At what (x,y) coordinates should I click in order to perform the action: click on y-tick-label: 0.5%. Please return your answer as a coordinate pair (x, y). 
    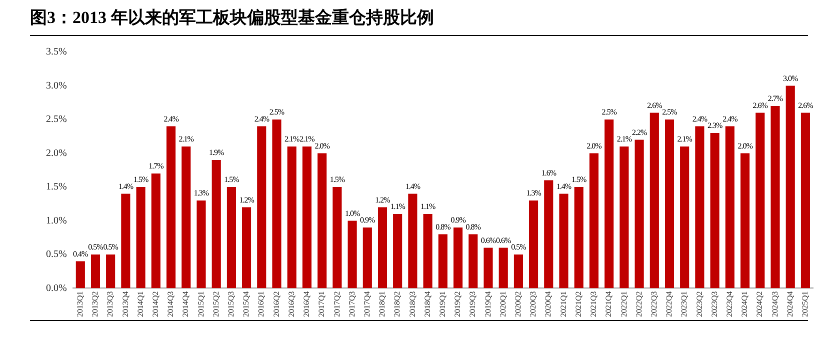
    Looking at the image, I should click on (56, 254).